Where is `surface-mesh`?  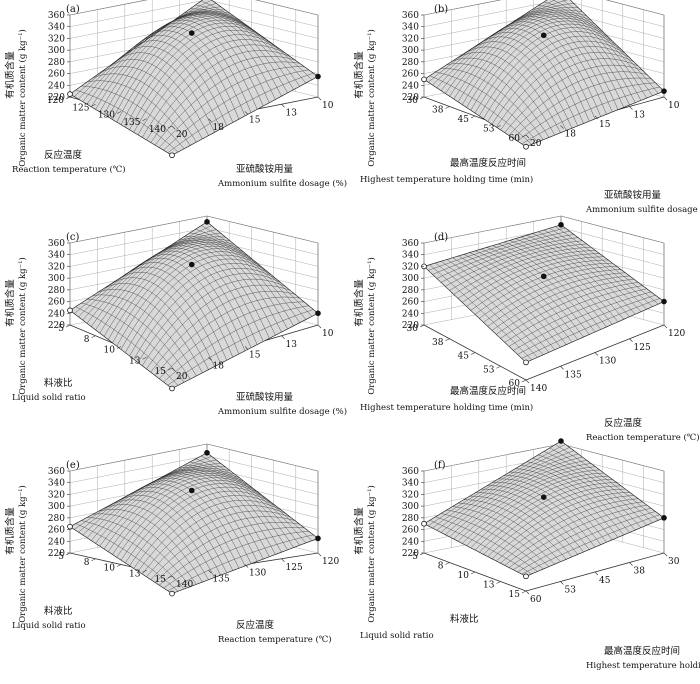
surface-mesh is located at coordinates (194, 305).